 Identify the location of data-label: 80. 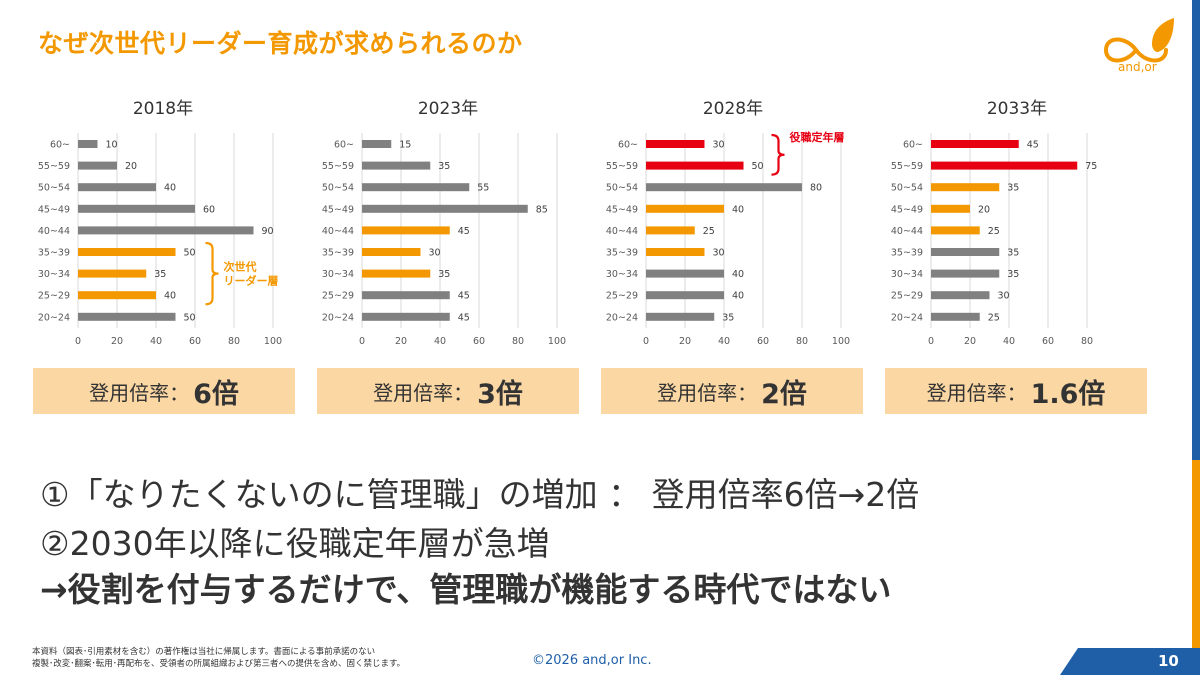
(816, 188).